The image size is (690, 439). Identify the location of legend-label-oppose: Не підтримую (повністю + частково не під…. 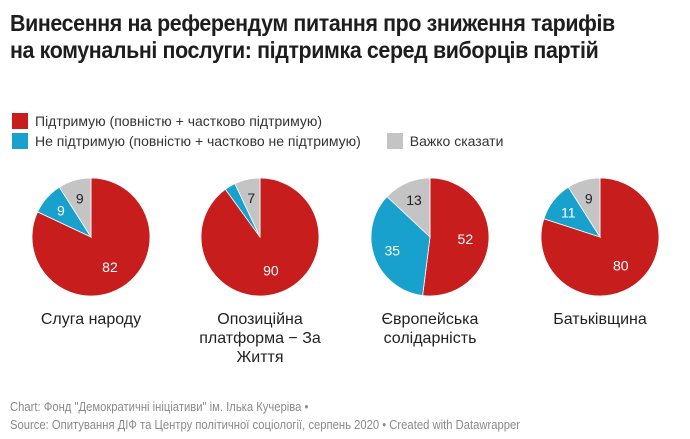
(198, 141).